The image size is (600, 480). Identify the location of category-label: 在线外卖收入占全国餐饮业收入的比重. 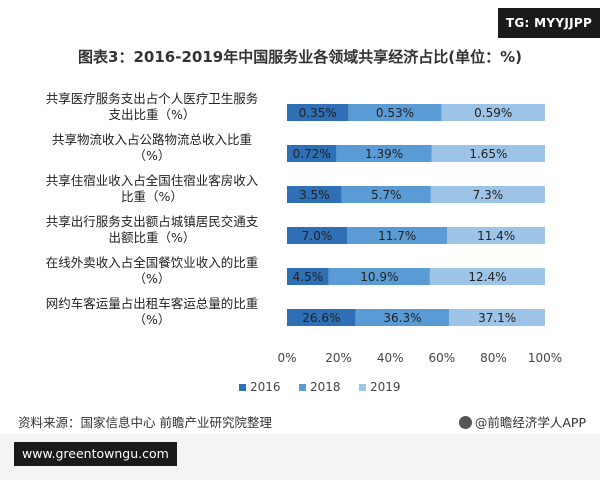
(152, 262).